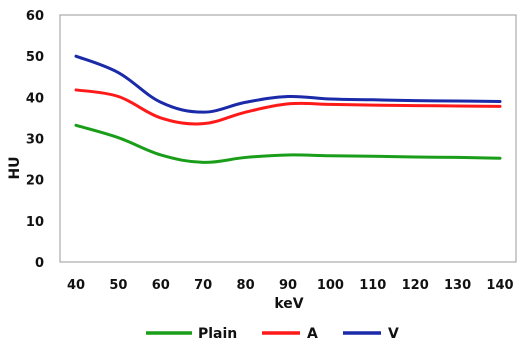  What do you see at coordinates (312, 334) in the screenshot?
I see `legend-label: A` at bounding box center [312, 334].